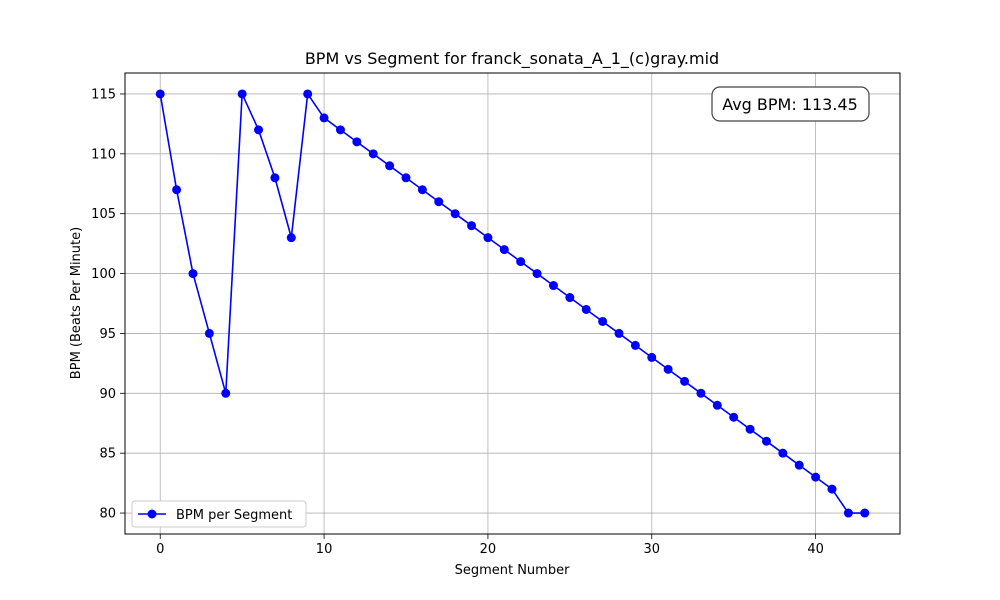  What do you see at coordinates (815, 549) in the screenshot?
I see `x-tick-label: 40` at bounding box center [815, 549].